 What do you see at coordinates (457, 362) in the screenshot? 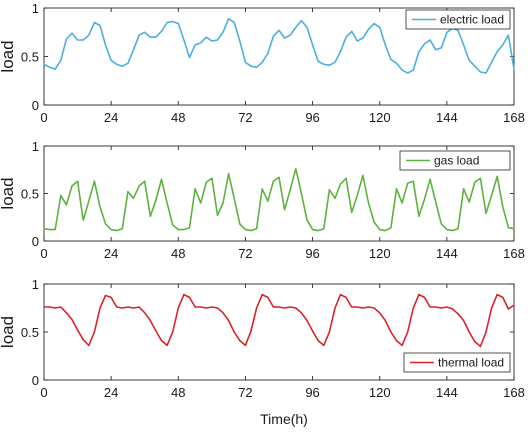
I see `legend-box` at bounding box center [457, 362].